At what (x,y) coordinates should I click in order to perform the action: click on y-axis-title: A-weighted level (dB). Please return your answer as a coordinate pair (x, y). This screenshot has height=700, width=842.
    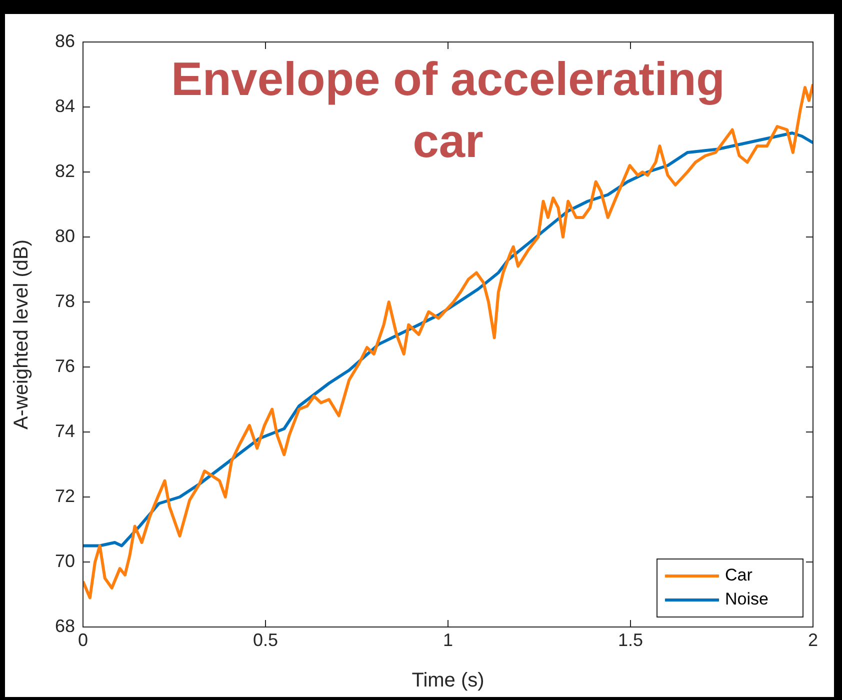
    Looking at the image, I should click on (21, 334).